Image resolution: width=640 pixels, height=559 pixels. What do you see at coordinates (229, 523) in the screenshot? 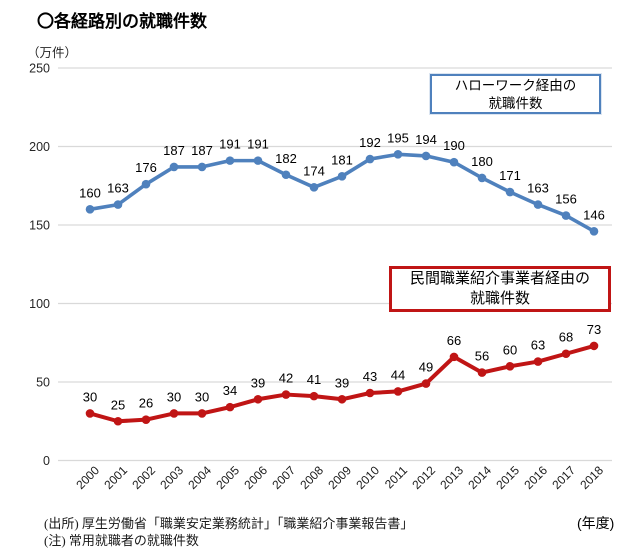
I see `source-note: (出所) 厚生労働省「職業安定業務統計」「職業紹介事業報告書」` at bounding box center [229, 523].